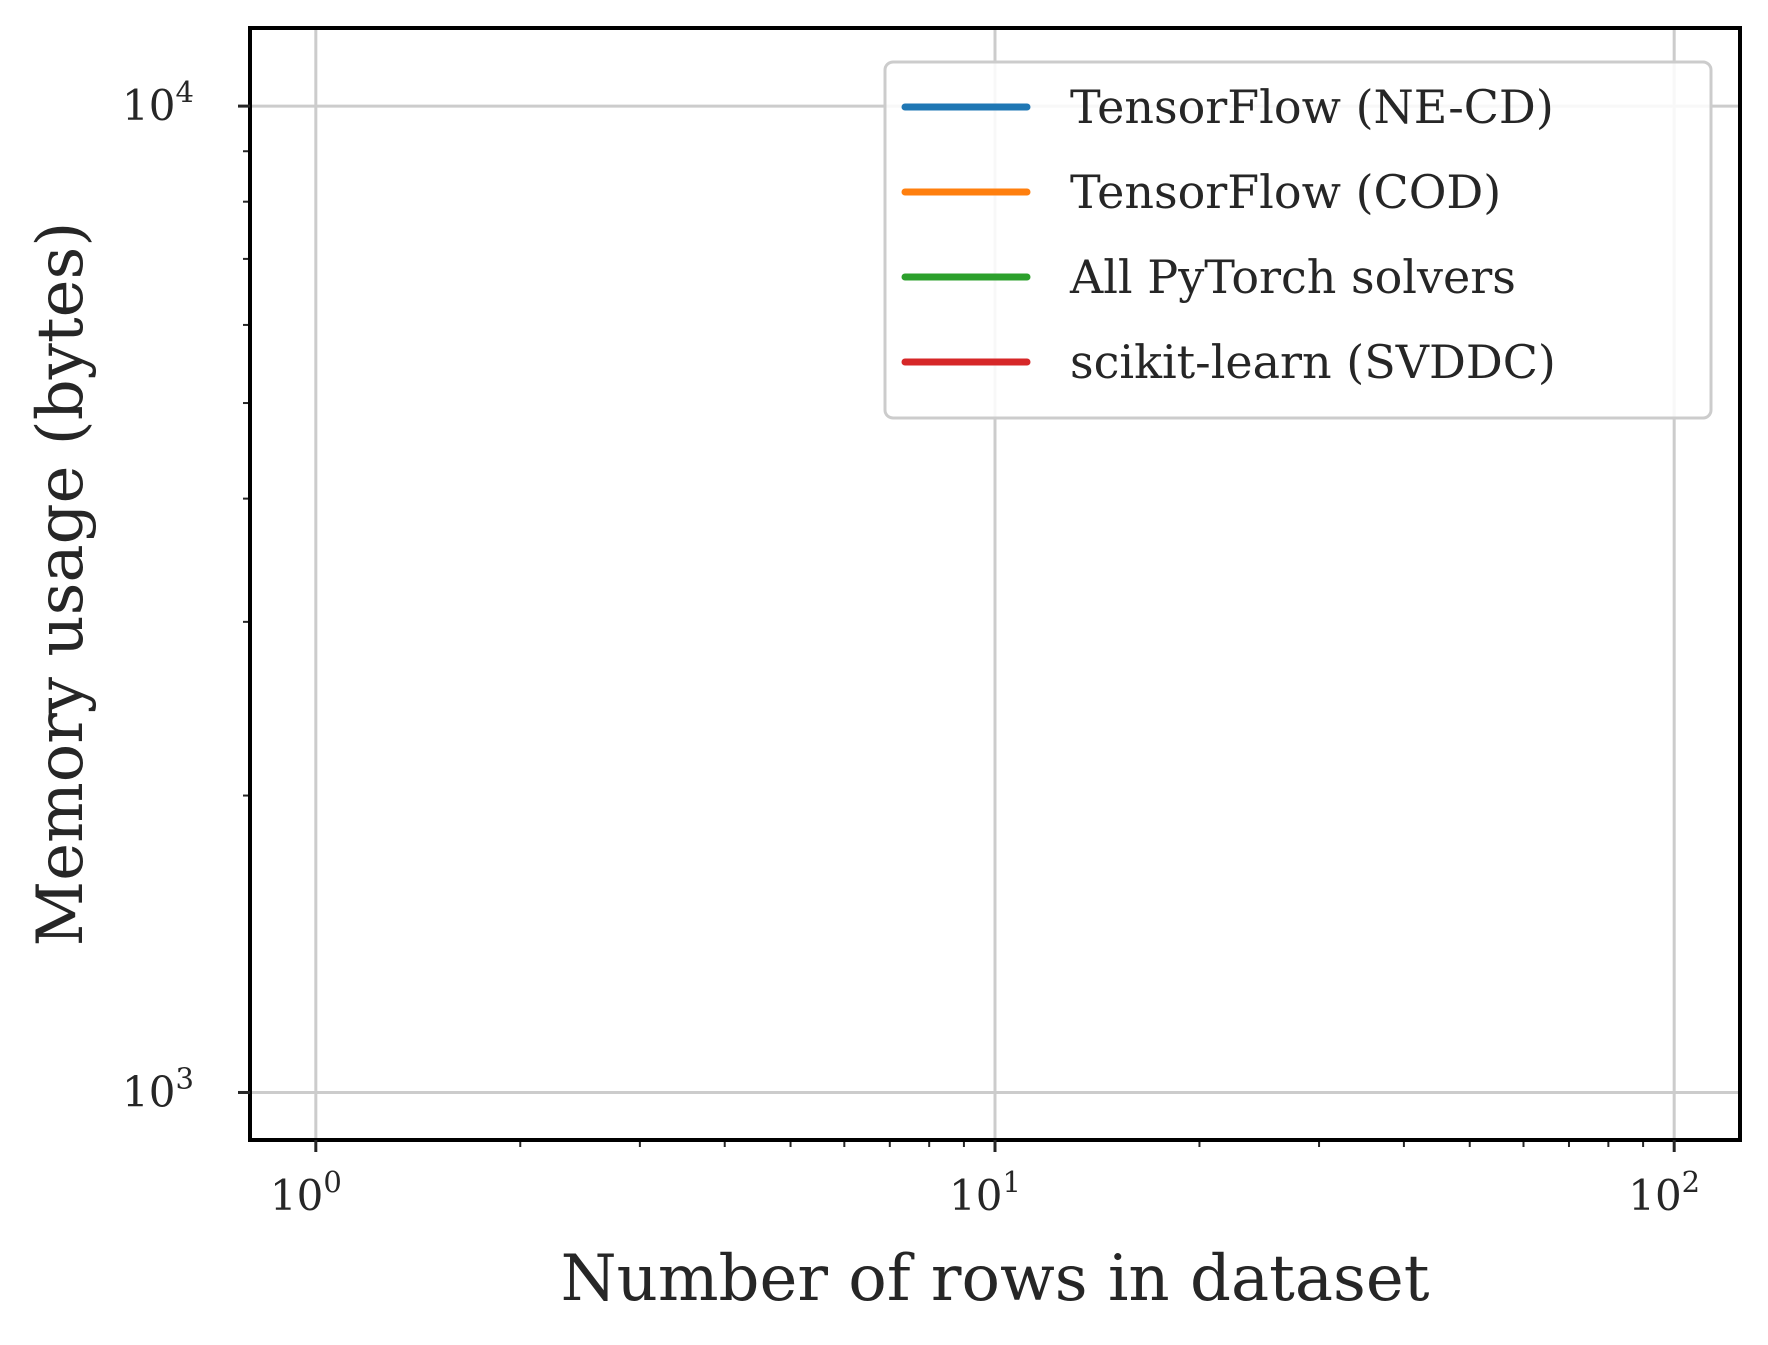 The height and width of the screenshot is (1345, 1768). What do you see at coordinates (1313, 362) in the screenshot?
I see `legend-label: scikit-learn (SVDDC)` at bounding box center [1313, 362].